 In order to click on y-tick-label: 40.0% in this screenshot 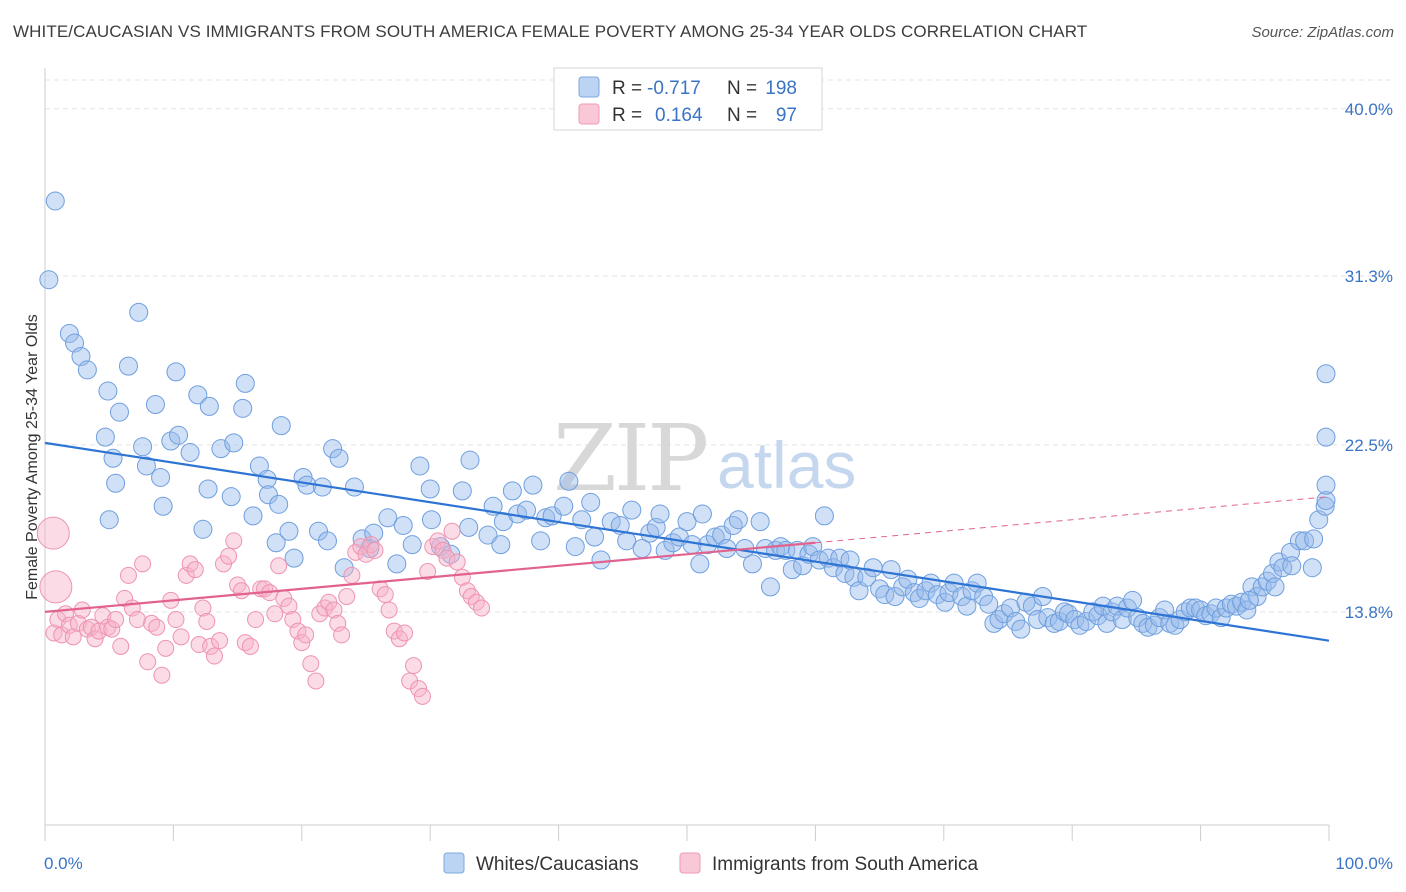, I will do `click(1369, 109)`.